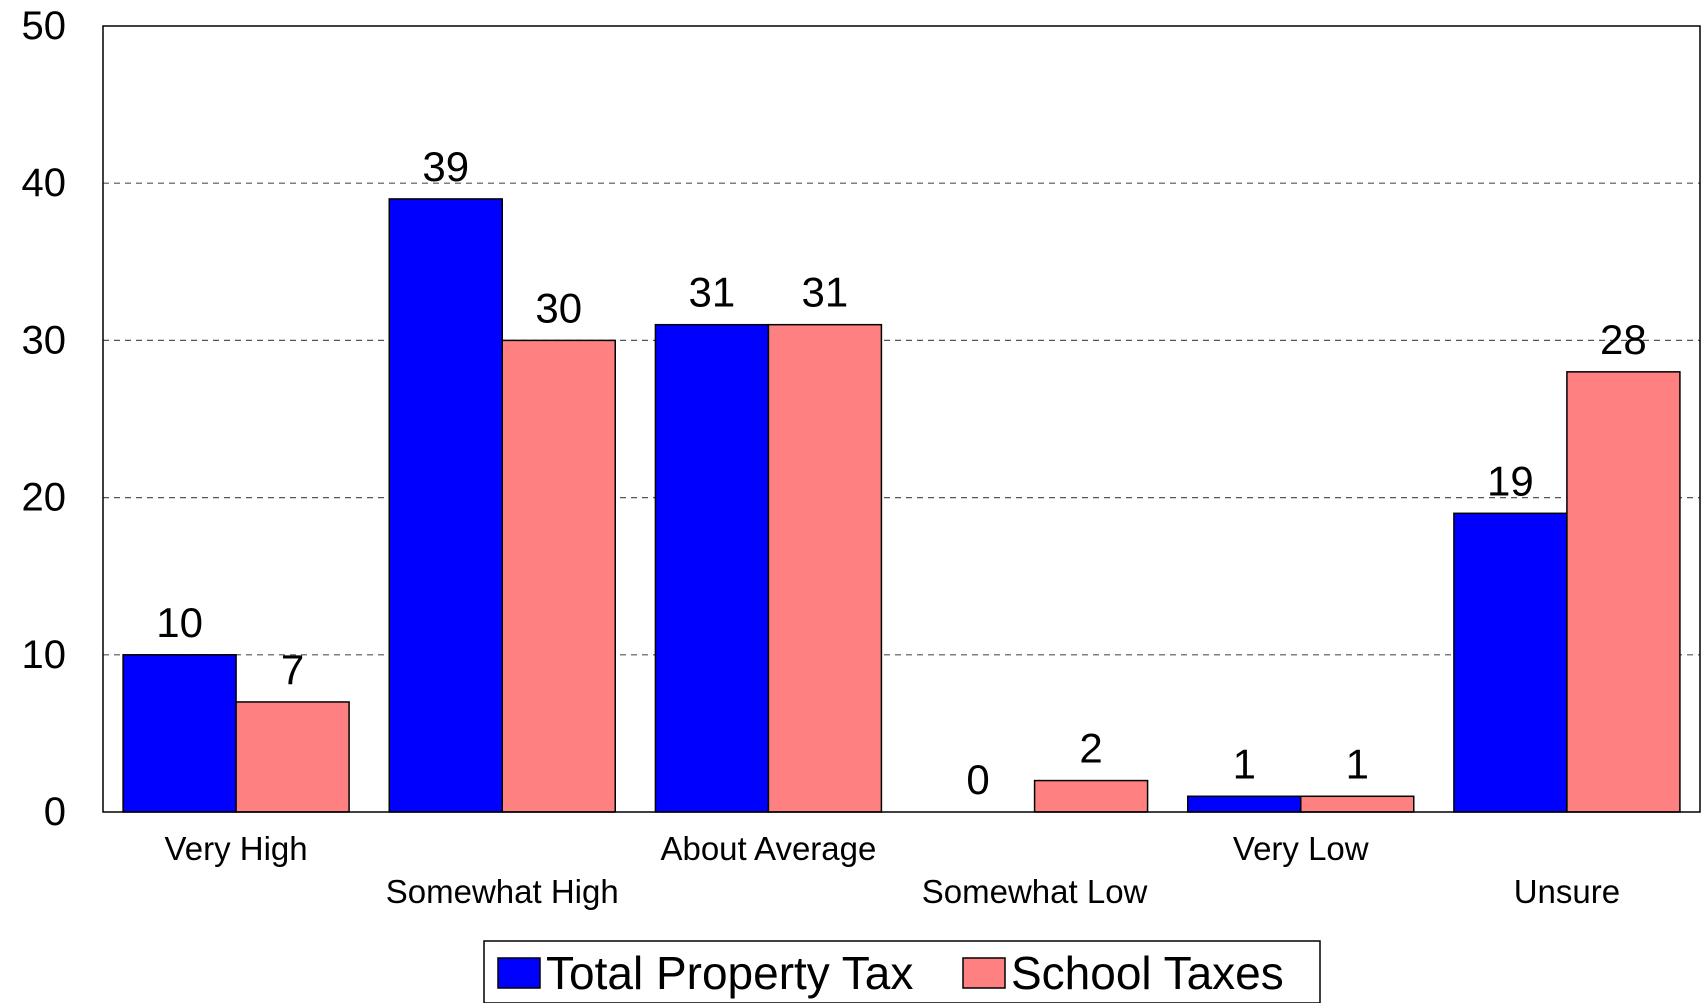 This screenshot has width=1702, height=1003. What do you see at coordinates (44, 419) in the screenshot?
I see `y-axis-tick-labels: 0 10 20 30 40 50` at bounding box center [44, 419].